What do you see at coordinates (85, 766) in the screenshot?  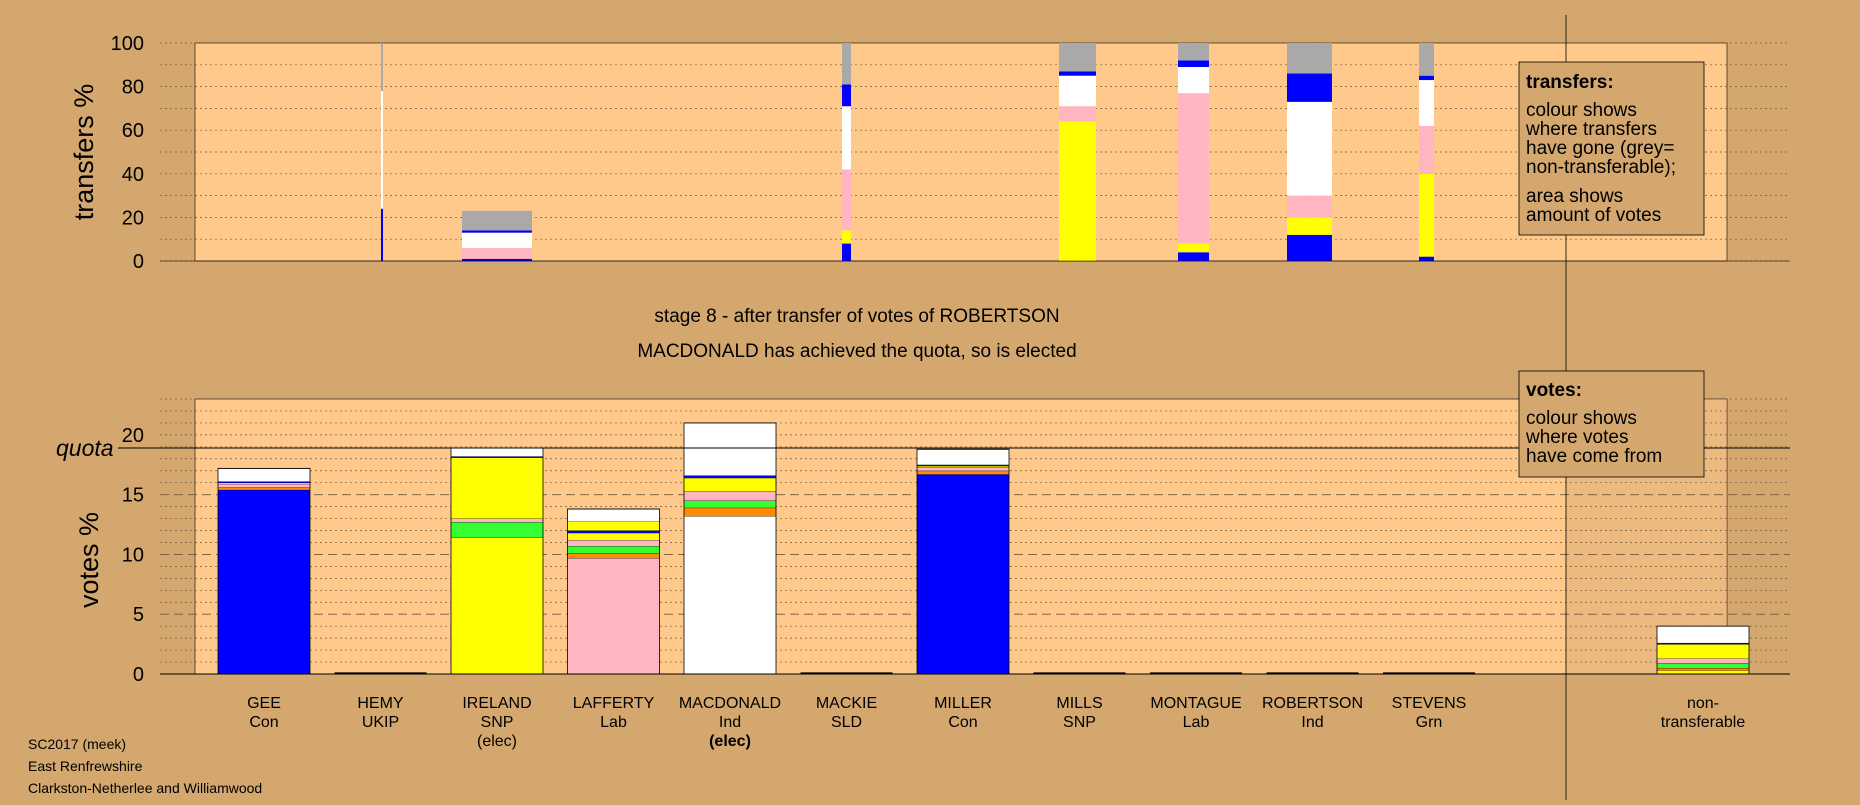 I see `footer-line: East Renfrewshire` at bounding box center [85, 766].